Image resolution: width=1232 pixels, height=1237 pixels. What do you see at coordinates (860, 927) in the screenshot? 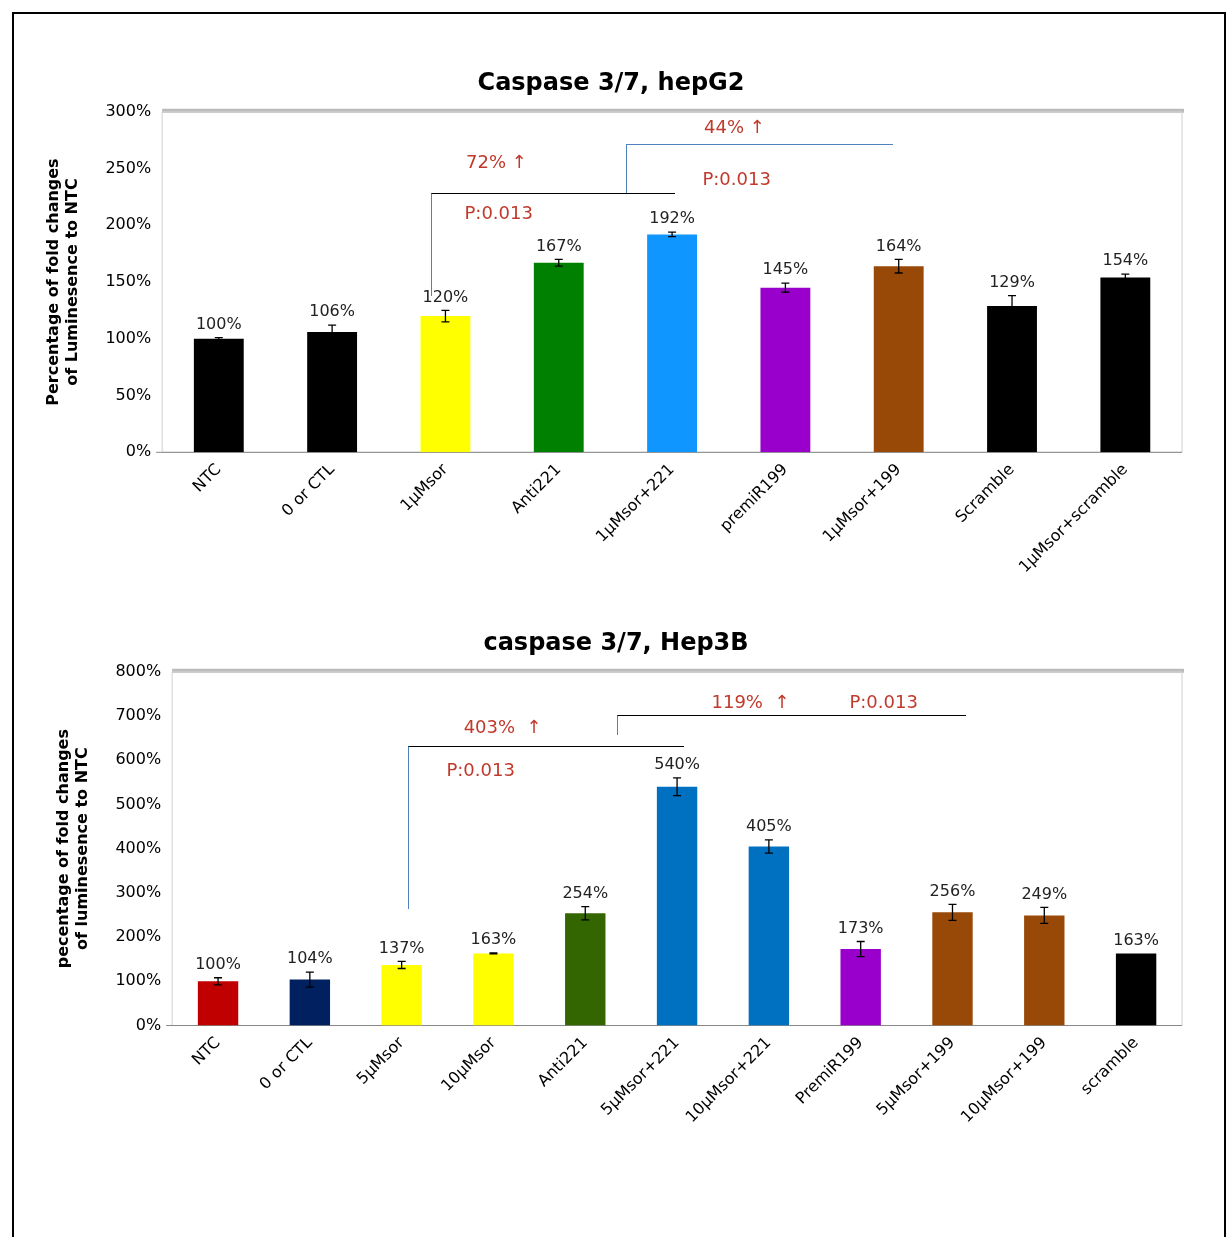
I see `data-label: 173%` at bounding box center [860, 927].